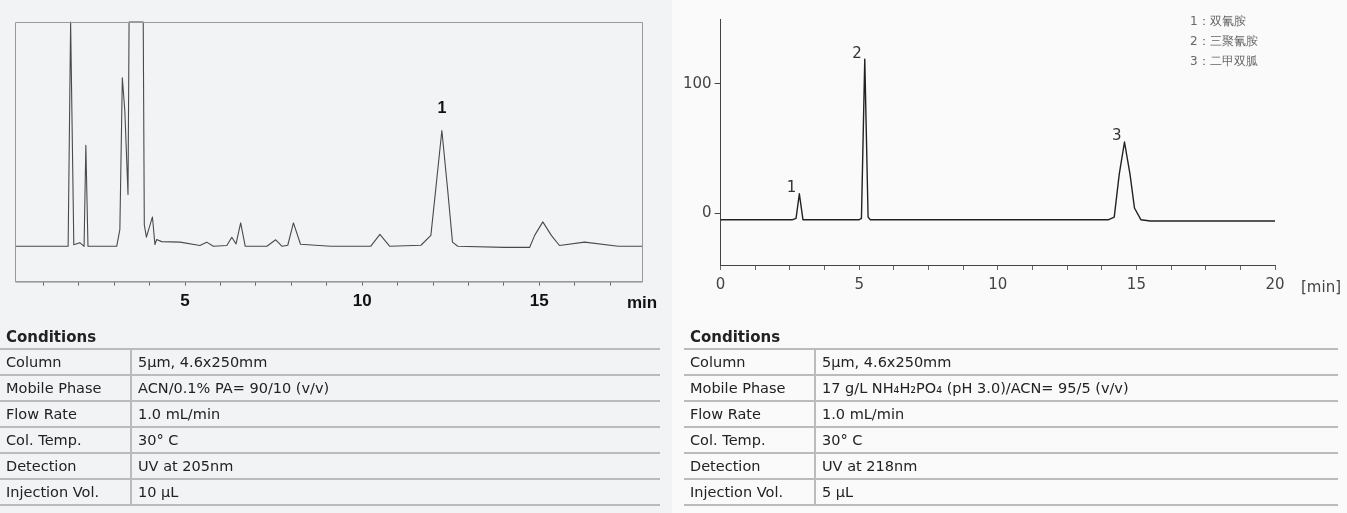  What do you see at coordinates (395, 492) in the screenshot?
I see `text: 10 μL` at bounding box center [395, 492].